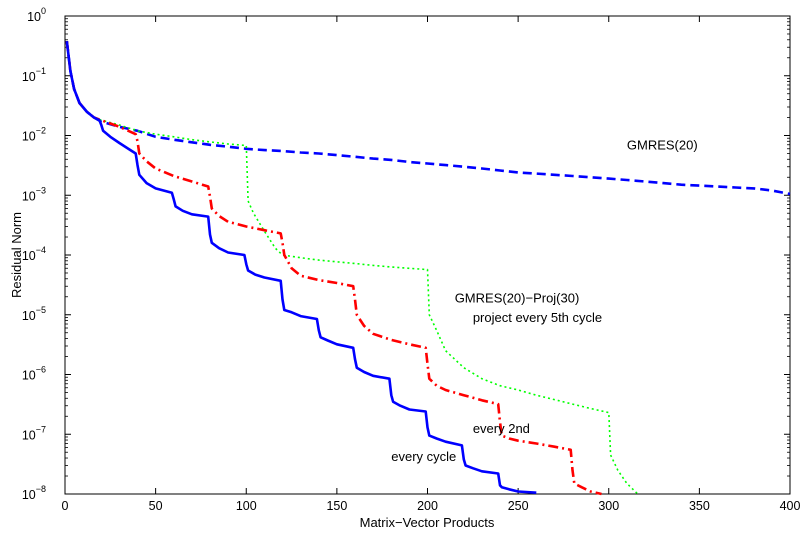  Describe the element at coordinates (427, 506) in the screenshot. I see `x-tick-label: 200` at that location.